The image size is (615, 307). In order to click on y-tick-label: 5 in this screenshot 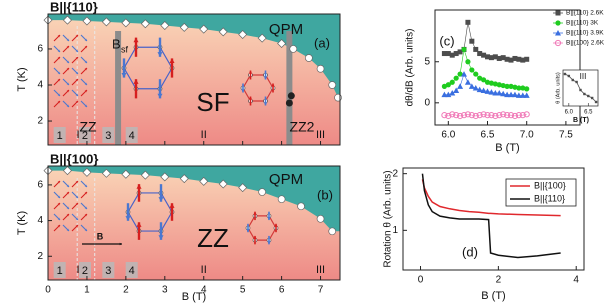, I will do `click(427, 61)`.